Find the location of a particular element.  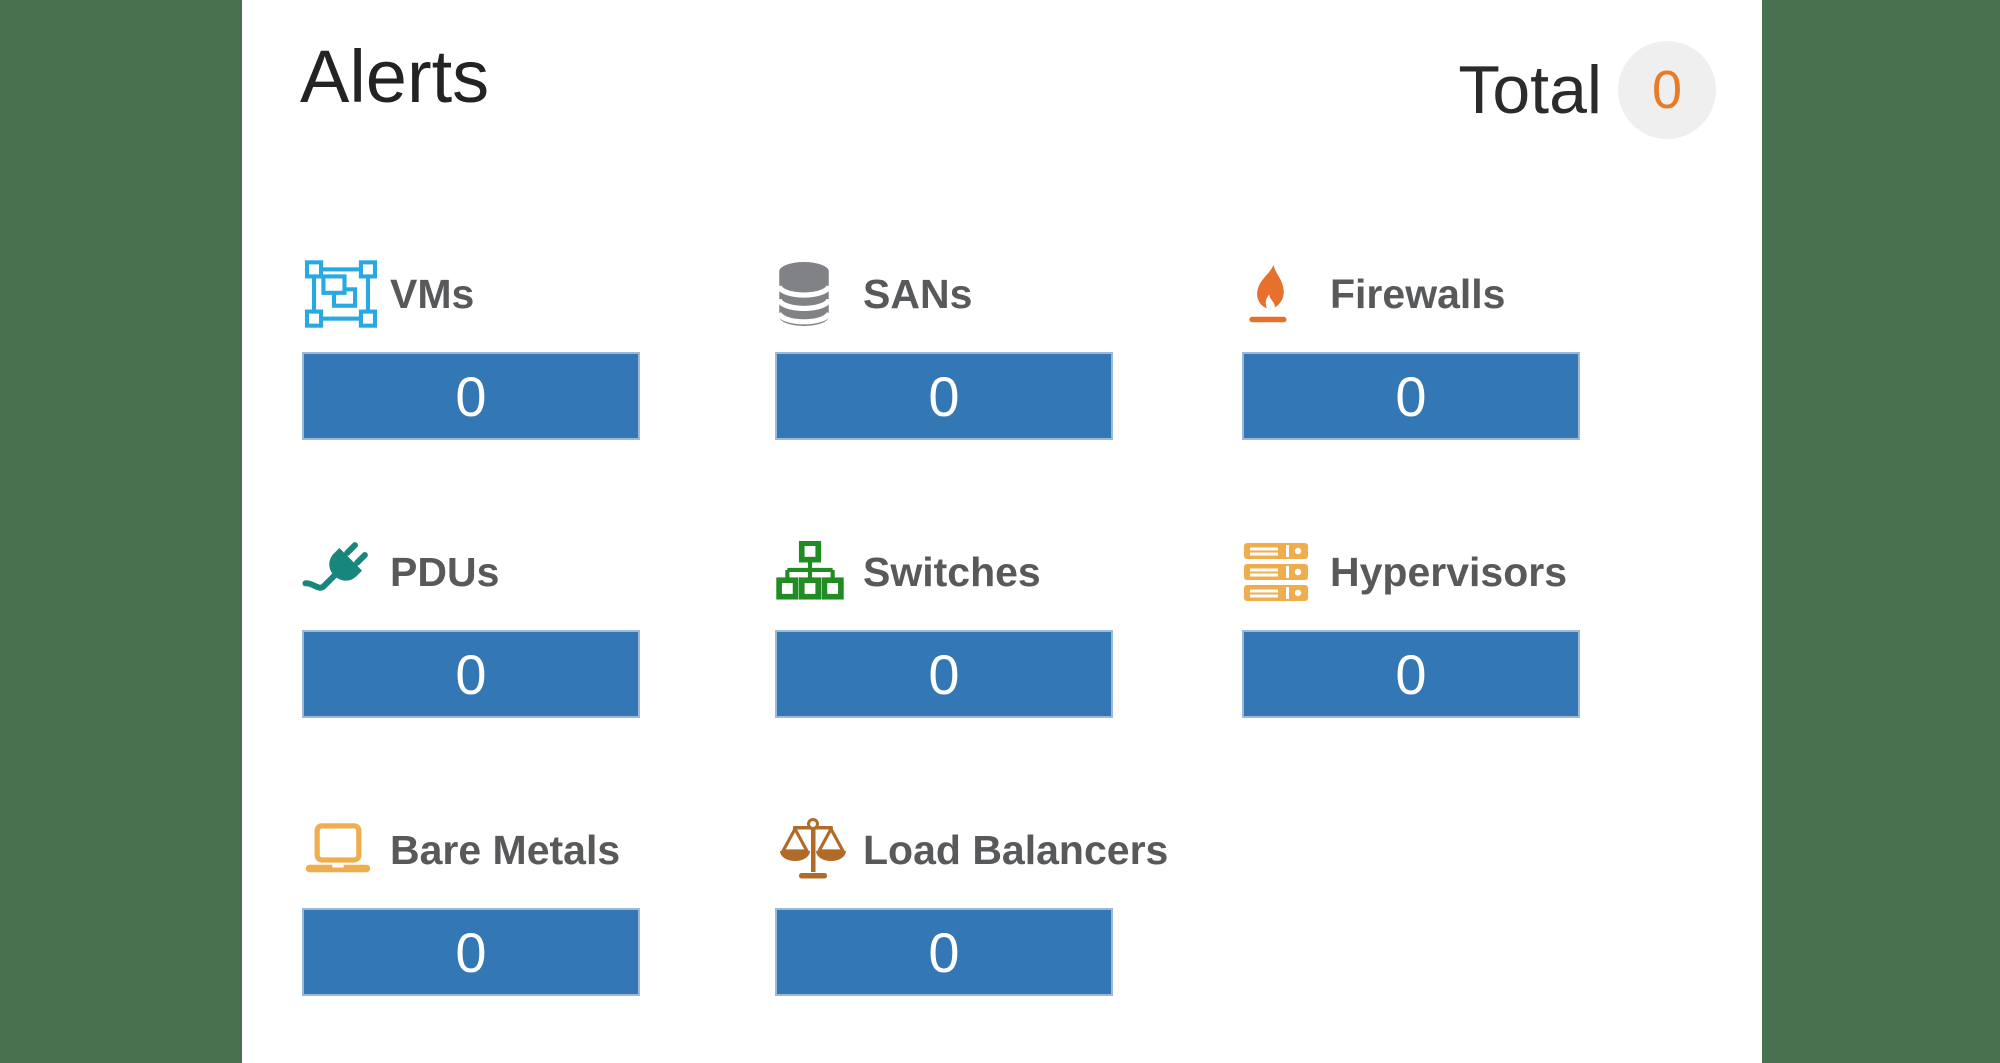

metric-header: Firewalls is located at coordinates (1411, 294).